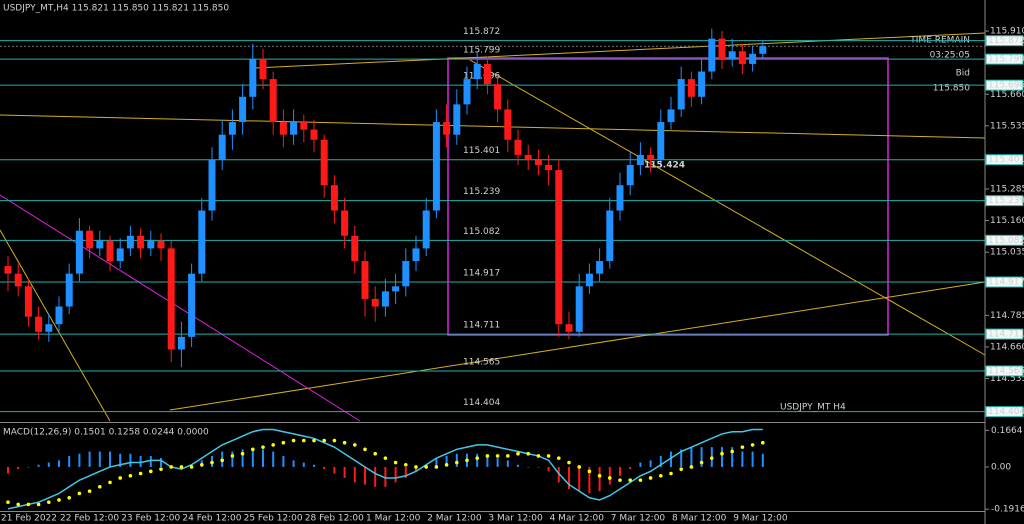 The height and width of the screenshot is (524, 1024). I want to click on level-box-label: 114.917, so click(1006, 283).